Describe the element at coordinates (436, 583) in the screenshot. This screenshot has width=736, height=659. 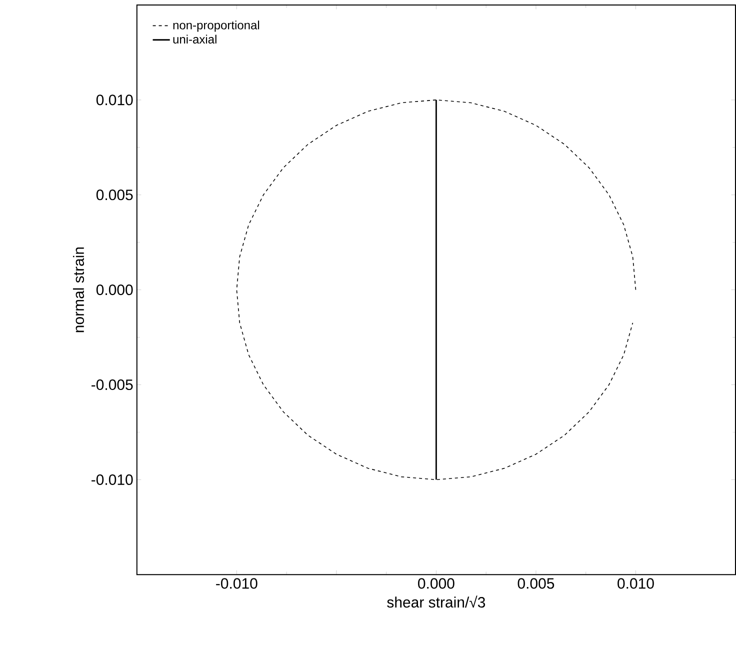
I see `x-tick-label: 0.000` at that location.